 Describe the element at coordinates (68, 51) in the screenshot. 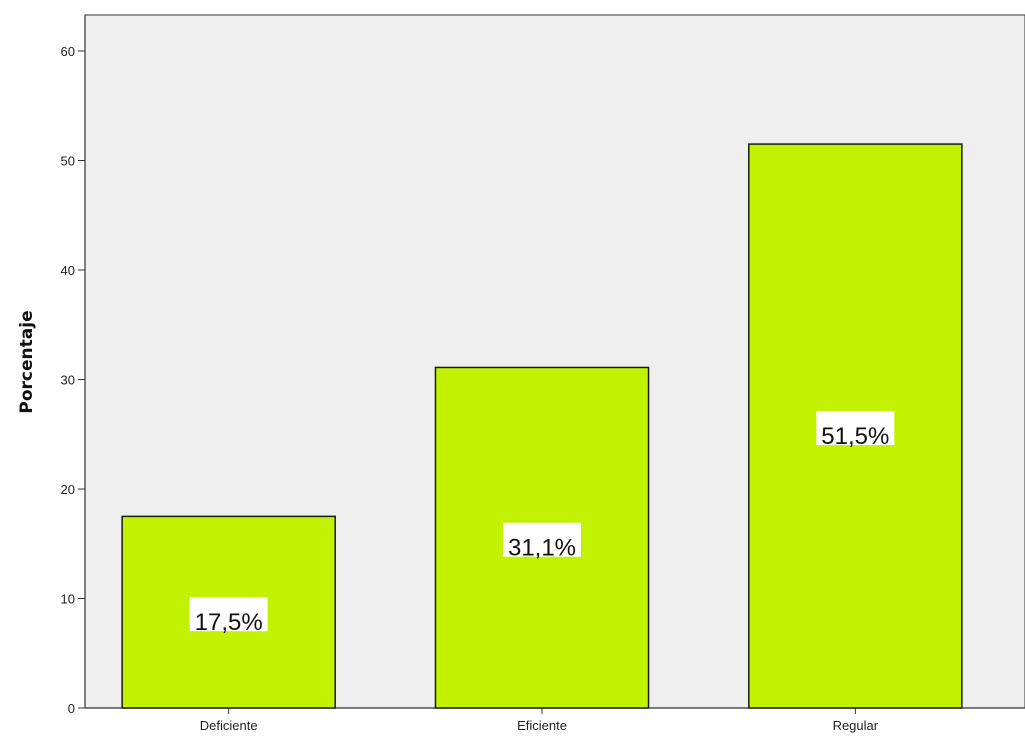

I see `y-tick-label: 60` at that location.